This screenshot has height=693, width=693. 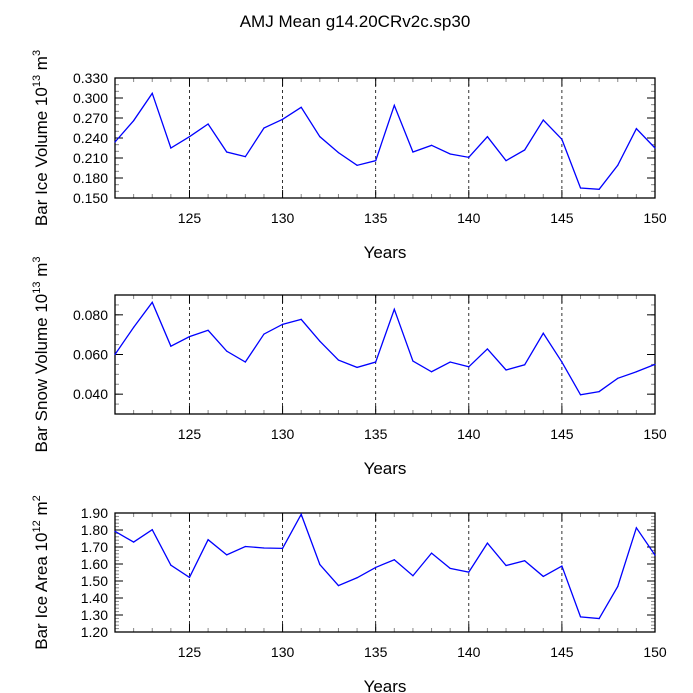 What do you see at coordinates (37, 53) in the screenshot?
I see `y-axis-label-part: 3` at bounding box center [37, 53].